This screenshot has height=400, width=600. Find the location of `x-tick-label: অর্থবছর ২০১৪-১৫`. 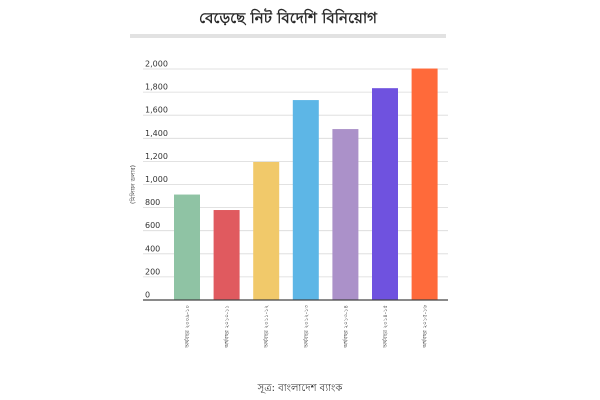

x-tick-label: অর্থবছর ২০১৪-১৫ is located at coordinates (385, 327).